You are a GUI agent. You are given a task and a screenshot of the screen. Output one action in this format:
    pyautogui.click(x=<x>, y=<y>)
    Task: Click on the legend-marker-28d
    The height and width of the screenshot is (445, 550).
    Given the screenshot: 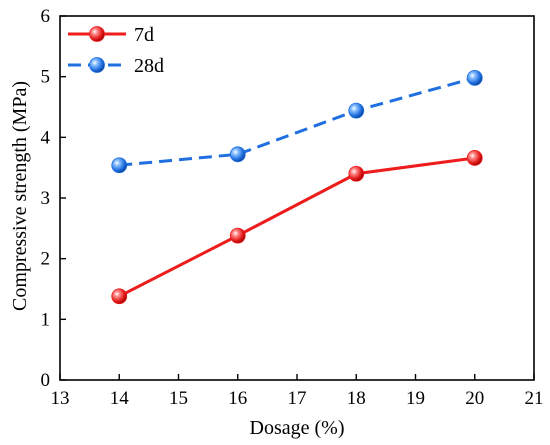 What is the action you would take?
    pyautogui.click(x=97, y=65)
    